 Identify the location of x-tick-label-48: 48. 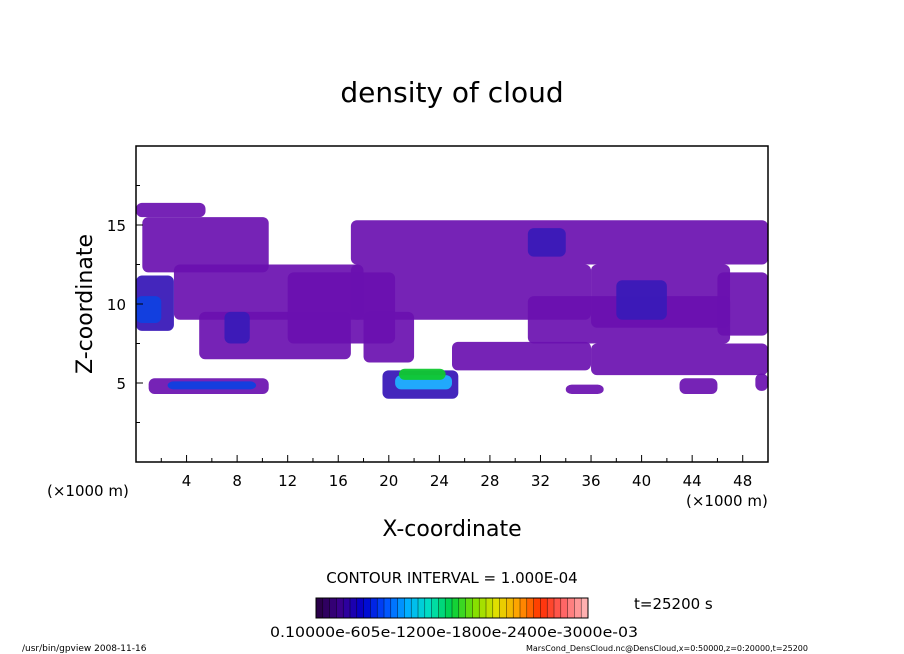
(742, 481).